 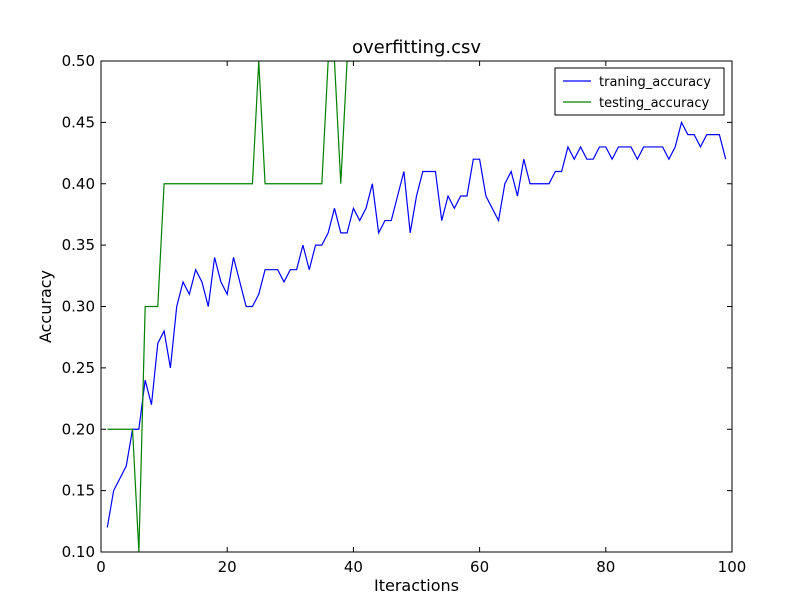 I want to click on y-axis-label: Accuracy, so click(x=45, y=306).